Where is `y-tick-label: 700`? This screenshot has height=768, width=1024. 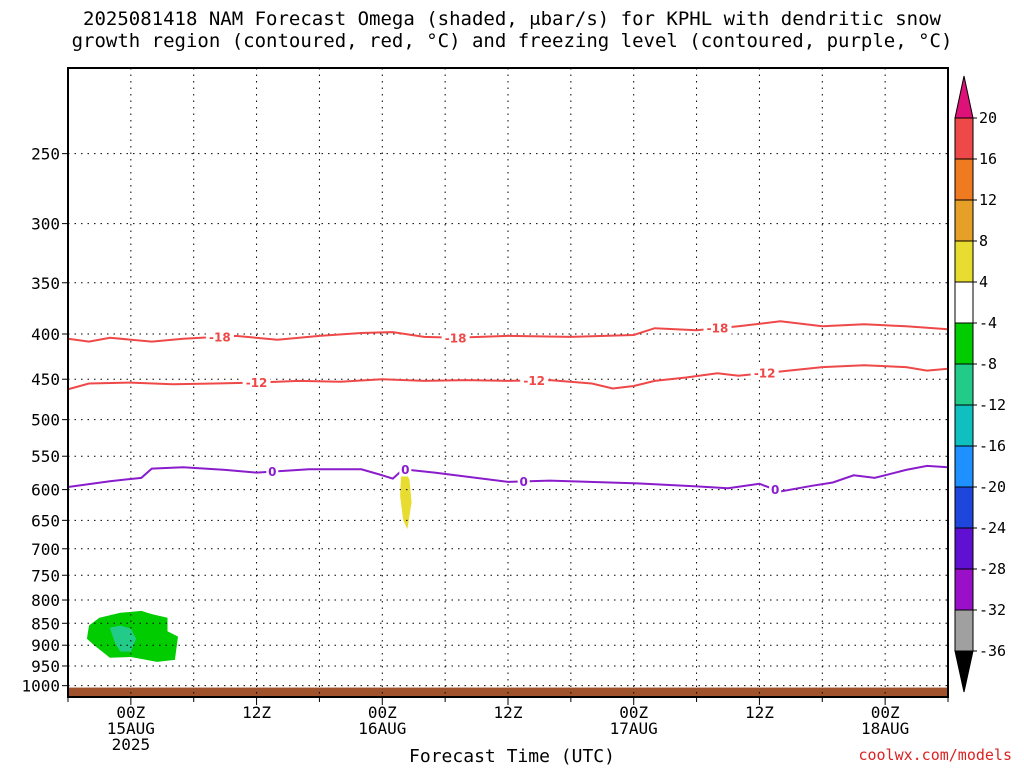
y-tick-label: 700 is located at coordinates (45, 549).